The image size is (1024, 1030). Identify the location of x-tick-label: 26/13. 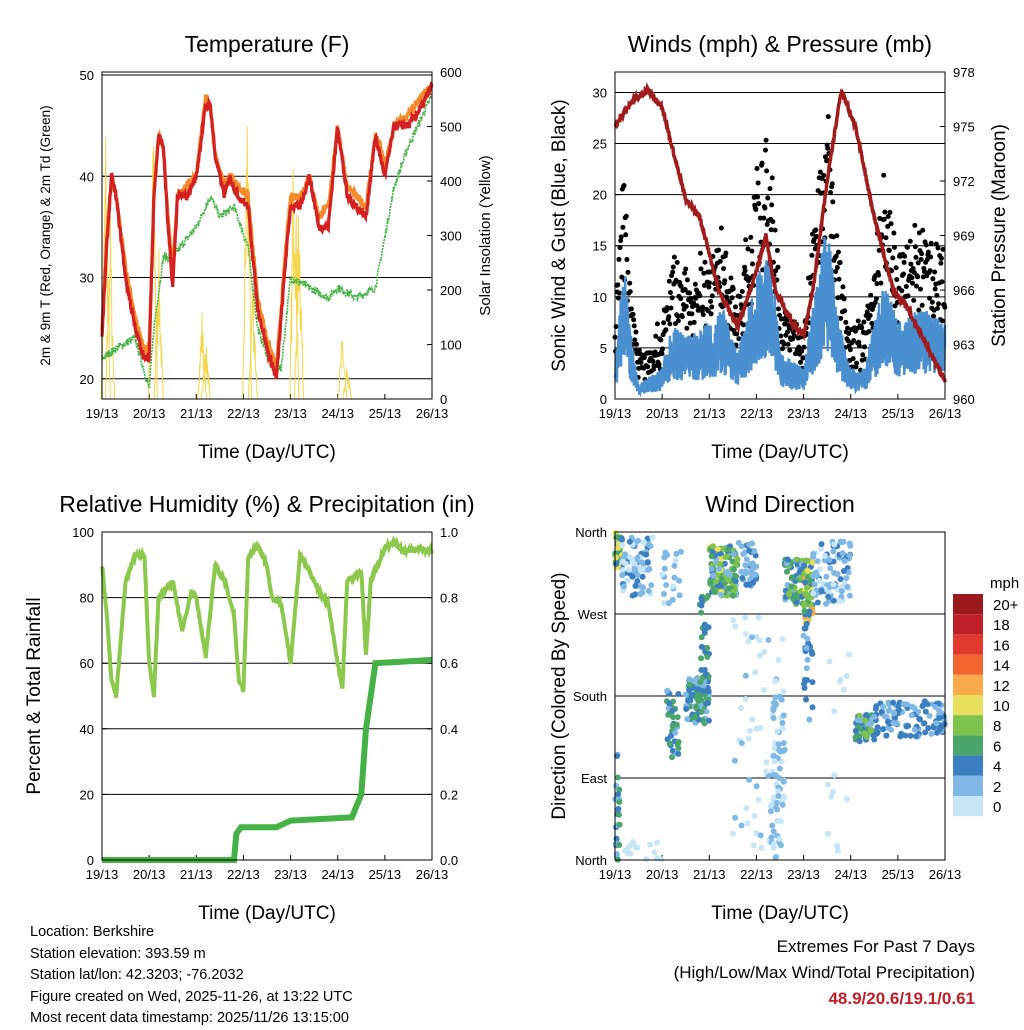
(945, 413).